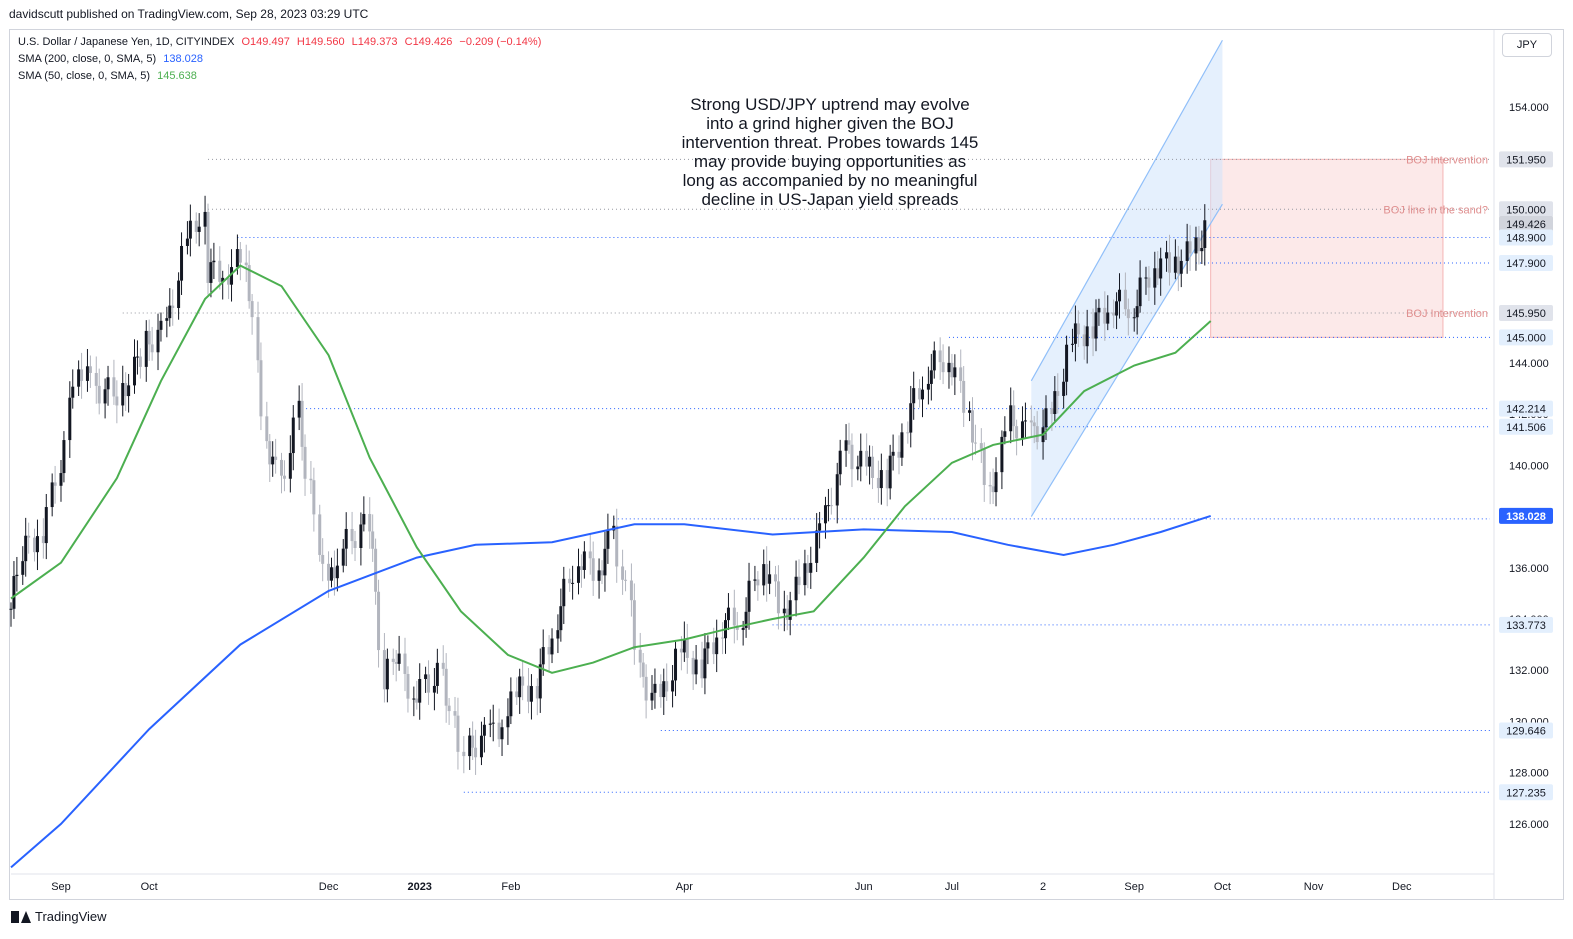 Image resolution: width=1573 pixels, height=939 pixels. I want to click on annotation-line: intervention threat. Probes towards 145, so click(830, 142).